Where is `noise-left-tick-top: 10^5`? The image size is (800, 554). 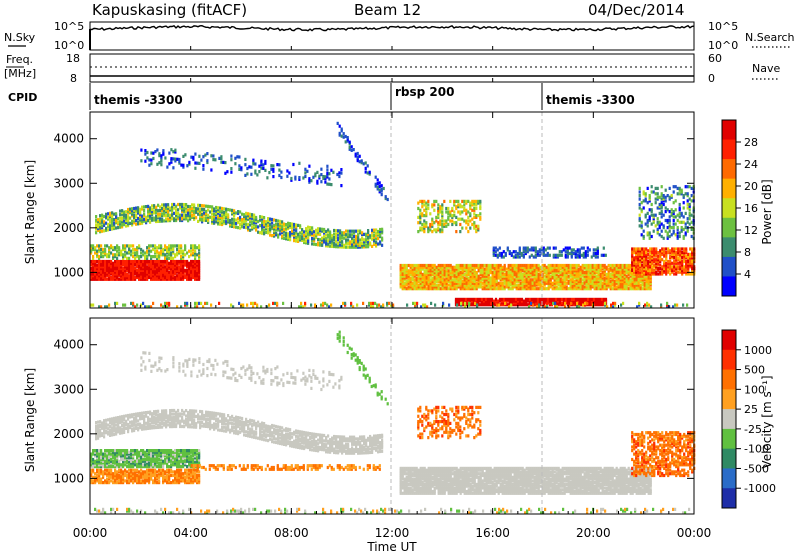 noise-left-tick-top: 10^5 is located at coordinates (69, 26).